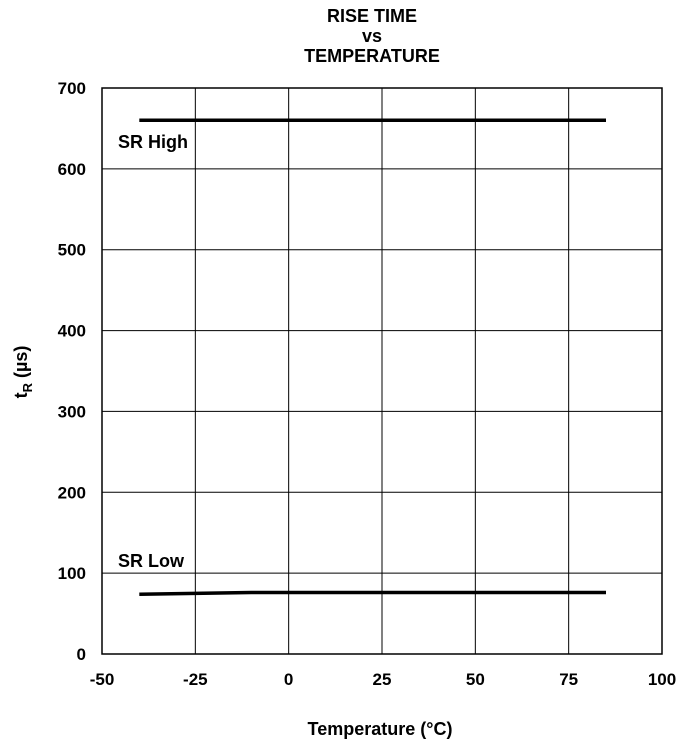  What do you see at coordinates (195, 679) in the screenshot?
I see `x-tick-label: -25` at bounding box center [195, 679].